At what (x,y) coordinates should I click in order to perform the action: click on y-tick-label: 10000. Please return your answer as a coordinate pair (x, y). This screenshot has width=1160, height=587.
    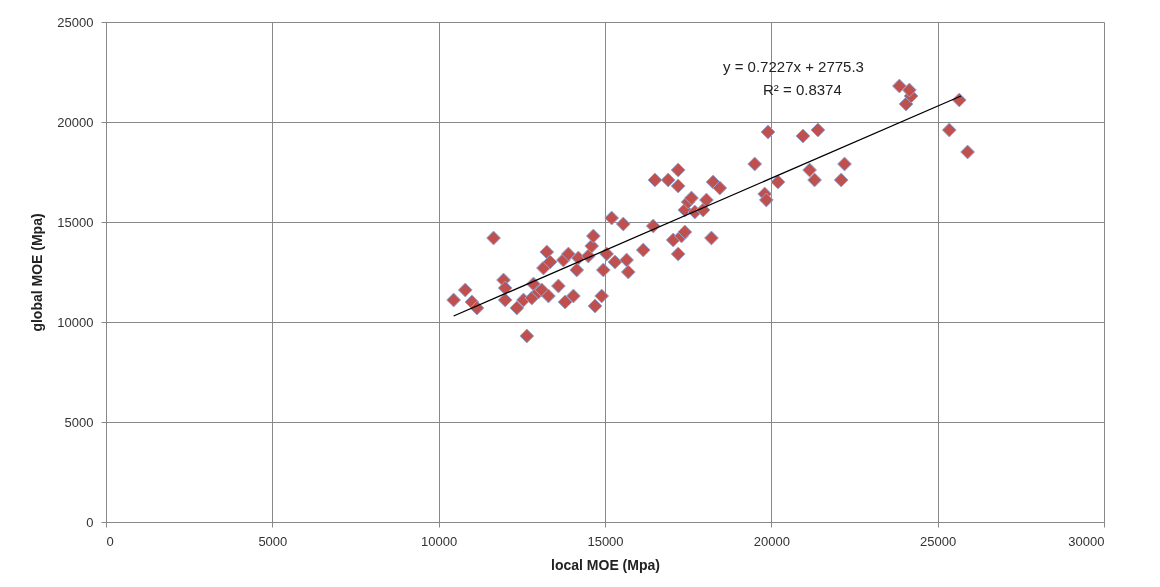
    Looking at the image, I should click on (75, 322).